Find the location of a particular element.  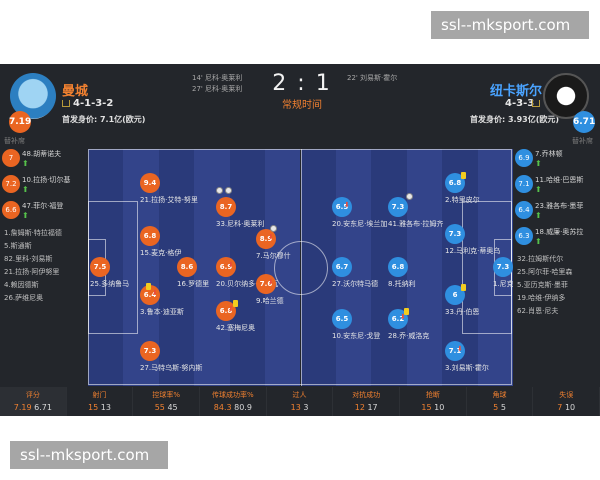

player-marker: 6.8 2.特里皮尔 is located at coordinates (479, 192).